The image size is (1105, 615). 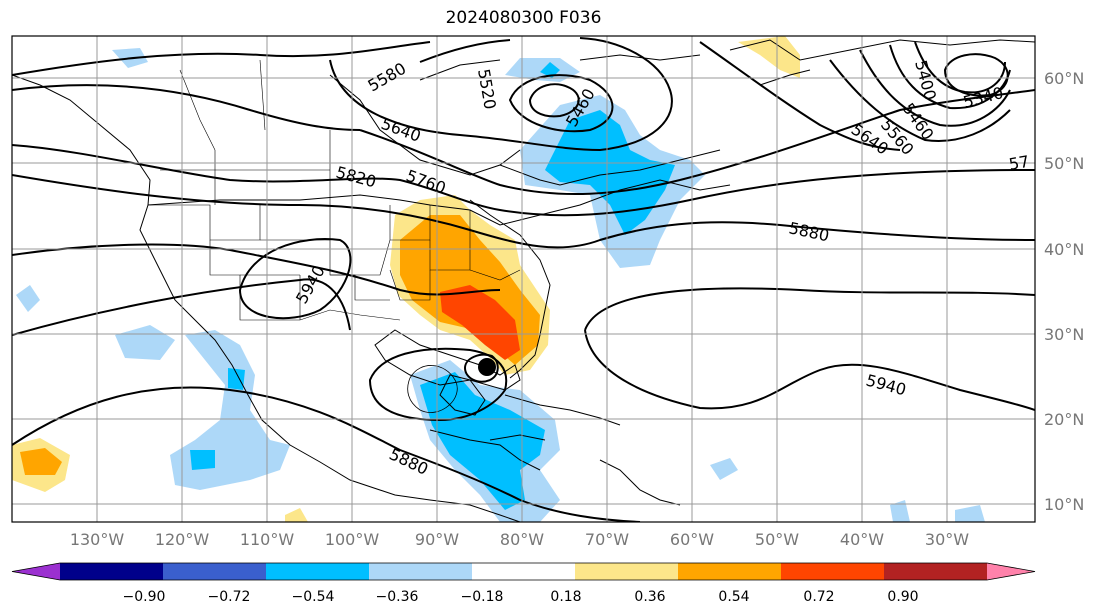 I want to click on lon-label: 80°W, so click(x=522, y=539).